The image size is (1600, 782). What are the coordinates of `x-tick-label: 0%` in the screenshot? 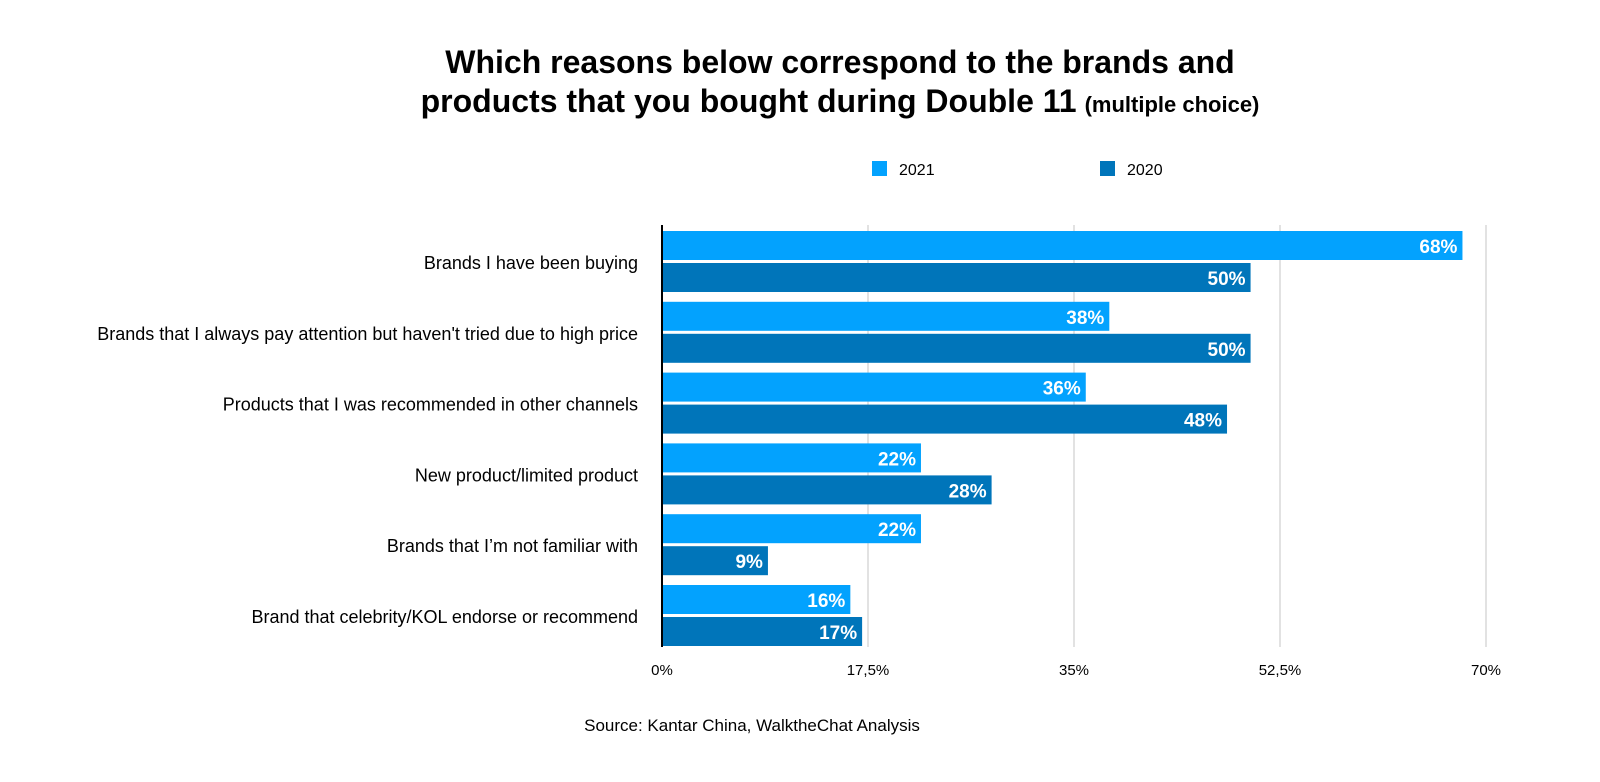 It's located at (662, 670).